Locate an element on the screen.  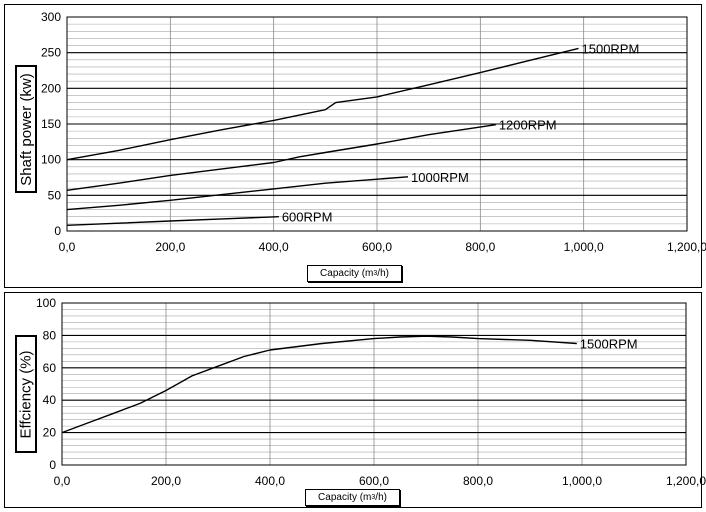
power-y-tick-label: 300 is located at coordinates (51, 17).